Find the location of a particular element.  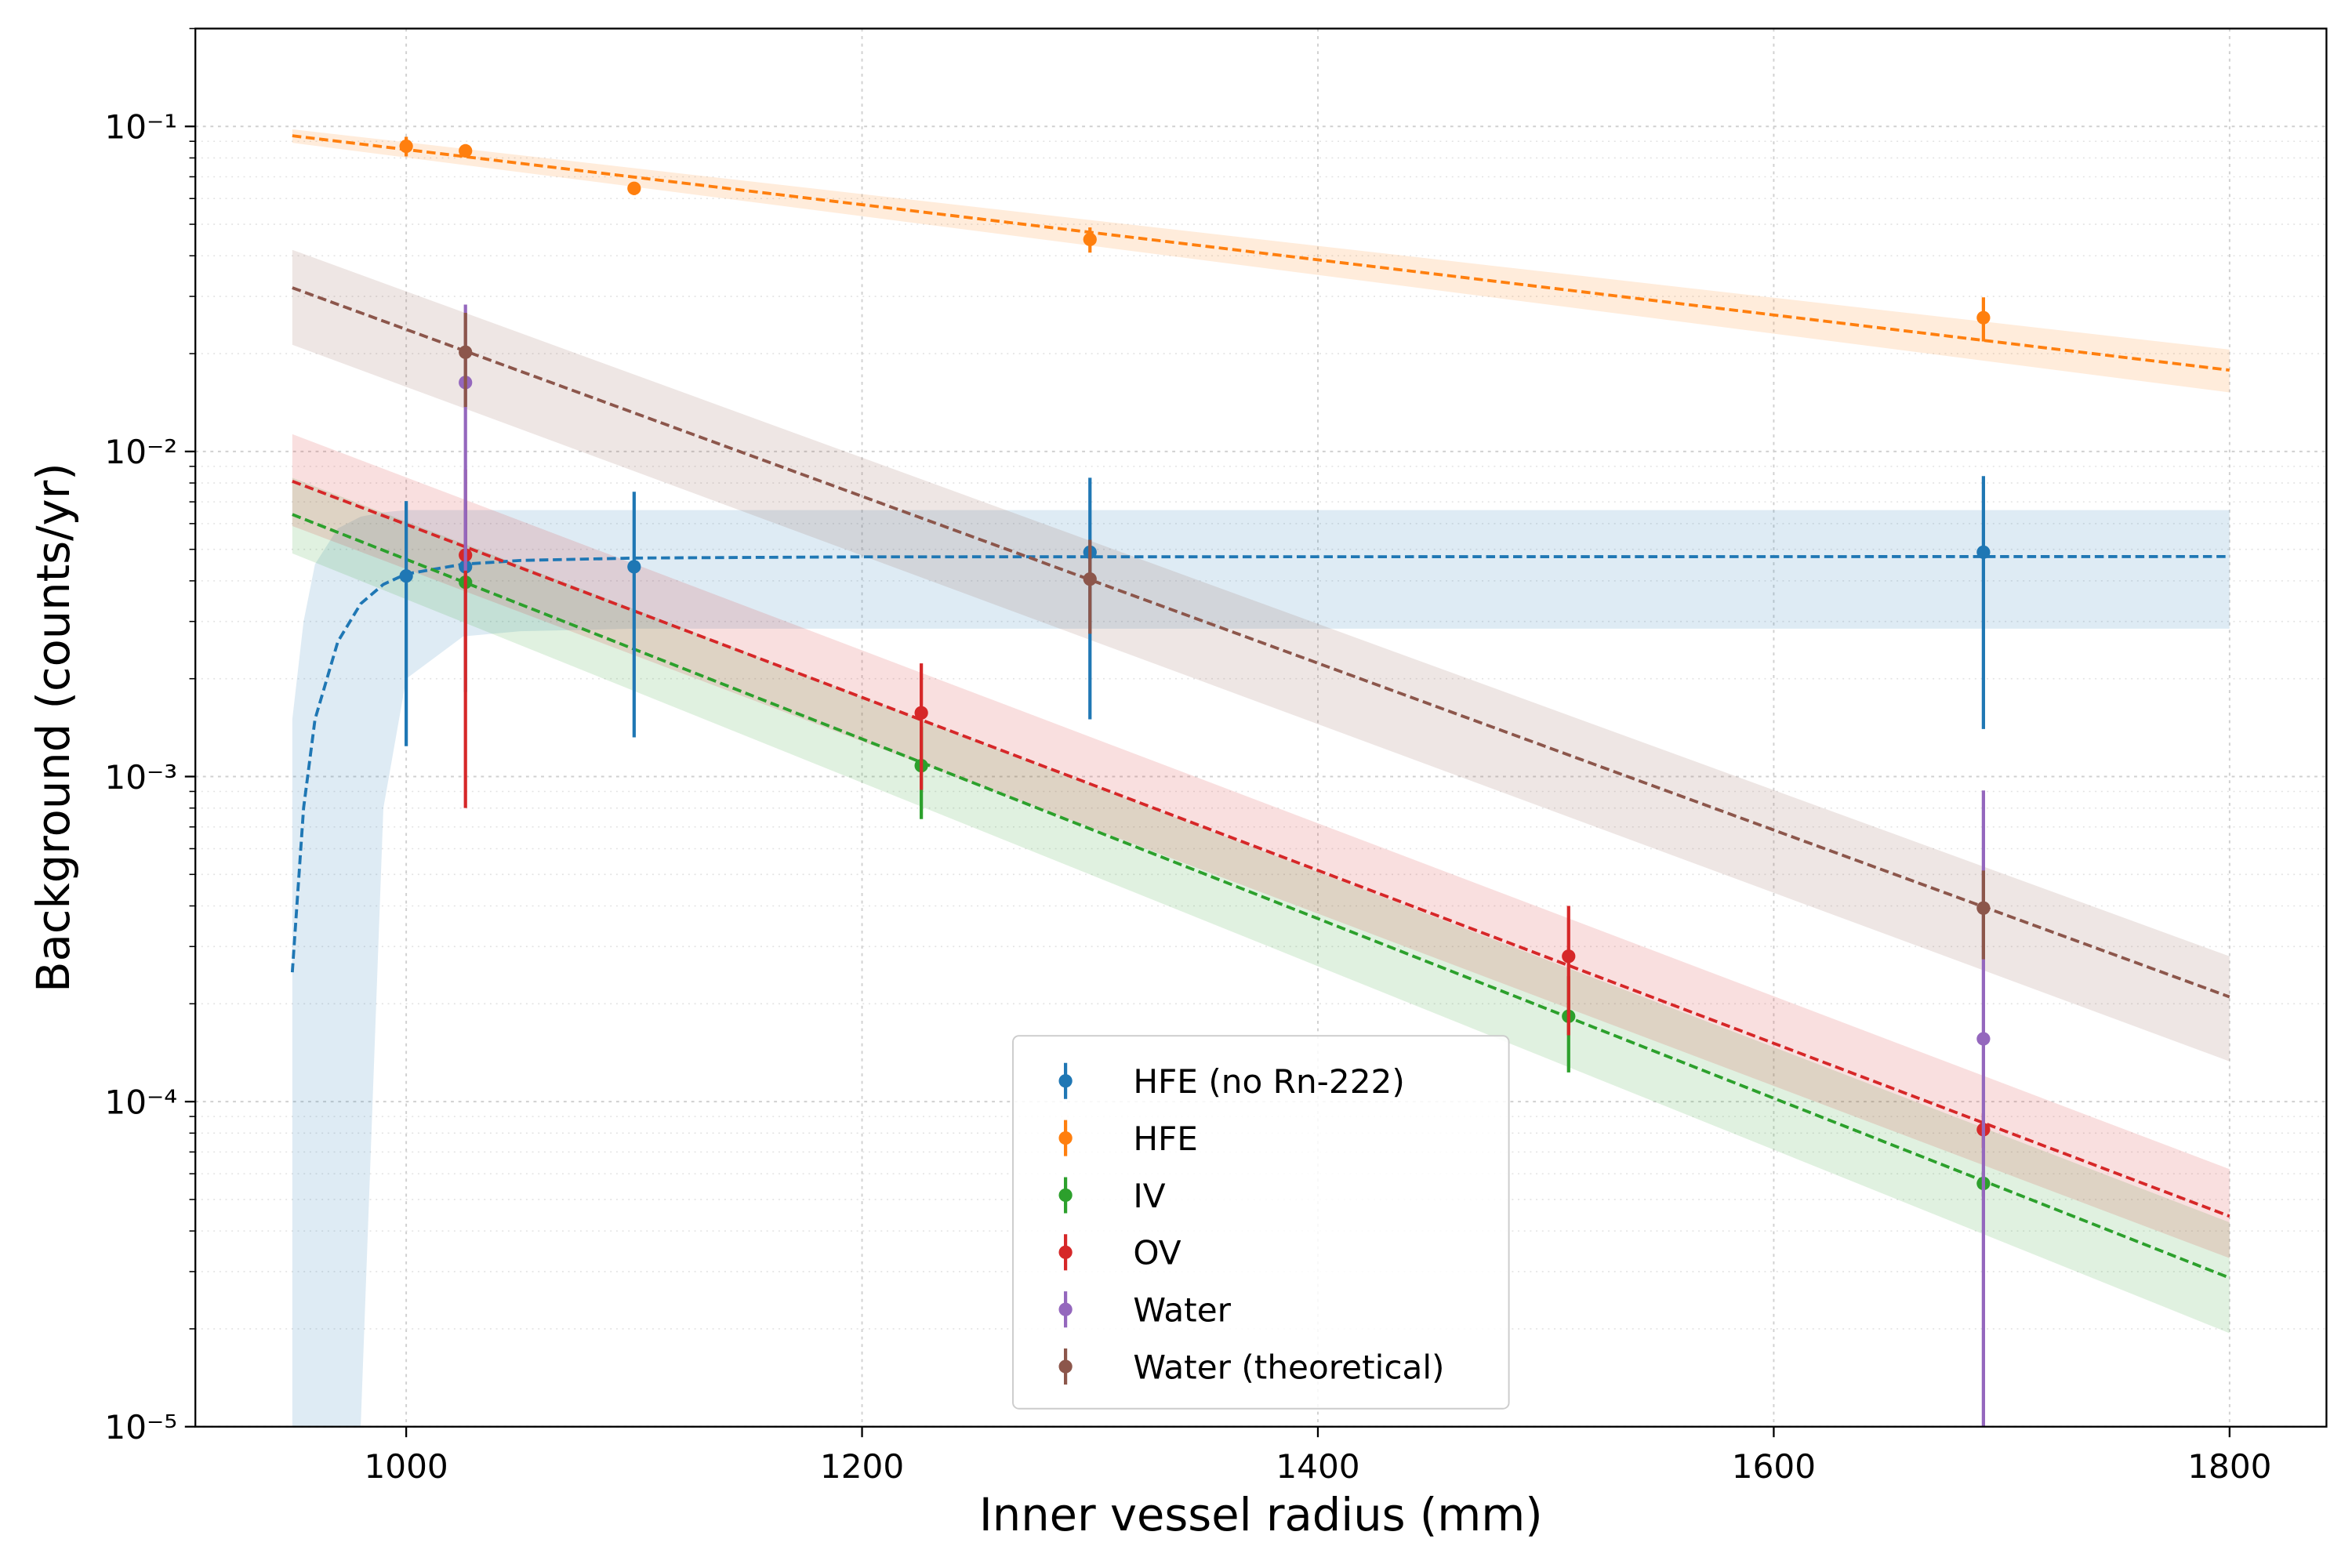

legend-label: IV is located at coordinates (1149, 1196).